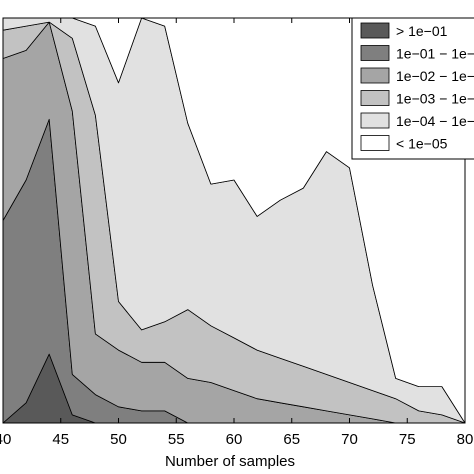 The height and width of the screenshot is (474, 474). Describe the element at coordinates (349, 439) in the screenshot. I see `x-tick-label: 70` at that location.